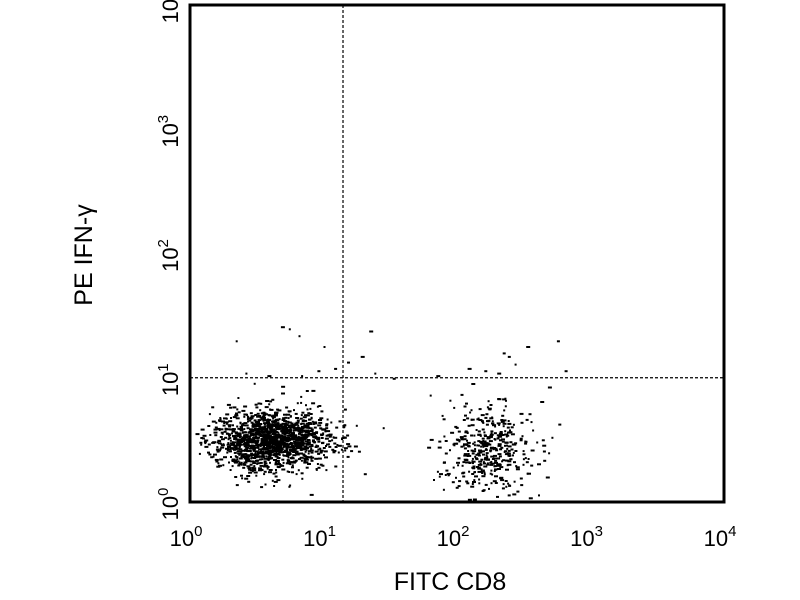  I want to click on dot-cloud, so click(381, 413).